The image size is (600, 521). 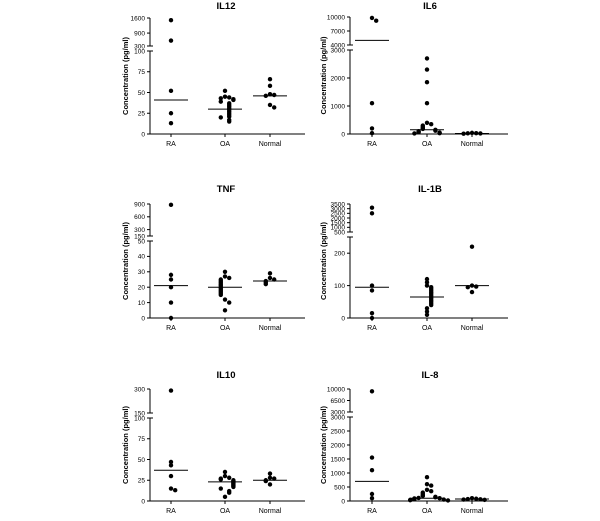 I want to click on y-tick-label: 1000, so click(x=338, y=228).